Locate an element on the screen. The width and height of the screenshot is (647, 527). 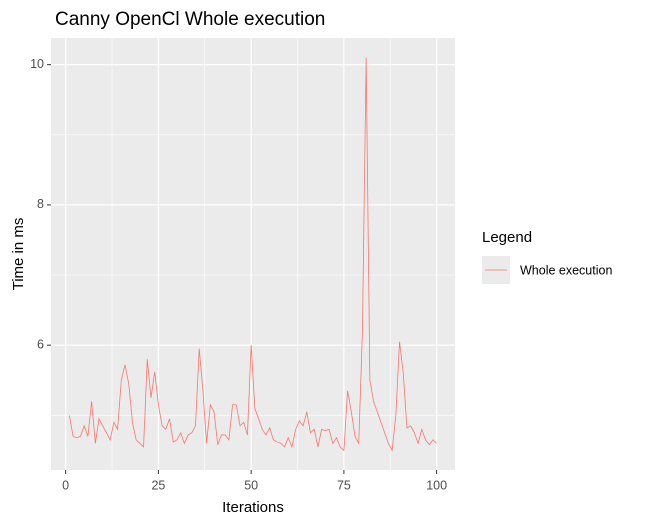
legend-label: Whole execution is located at coordinates (566, 270).